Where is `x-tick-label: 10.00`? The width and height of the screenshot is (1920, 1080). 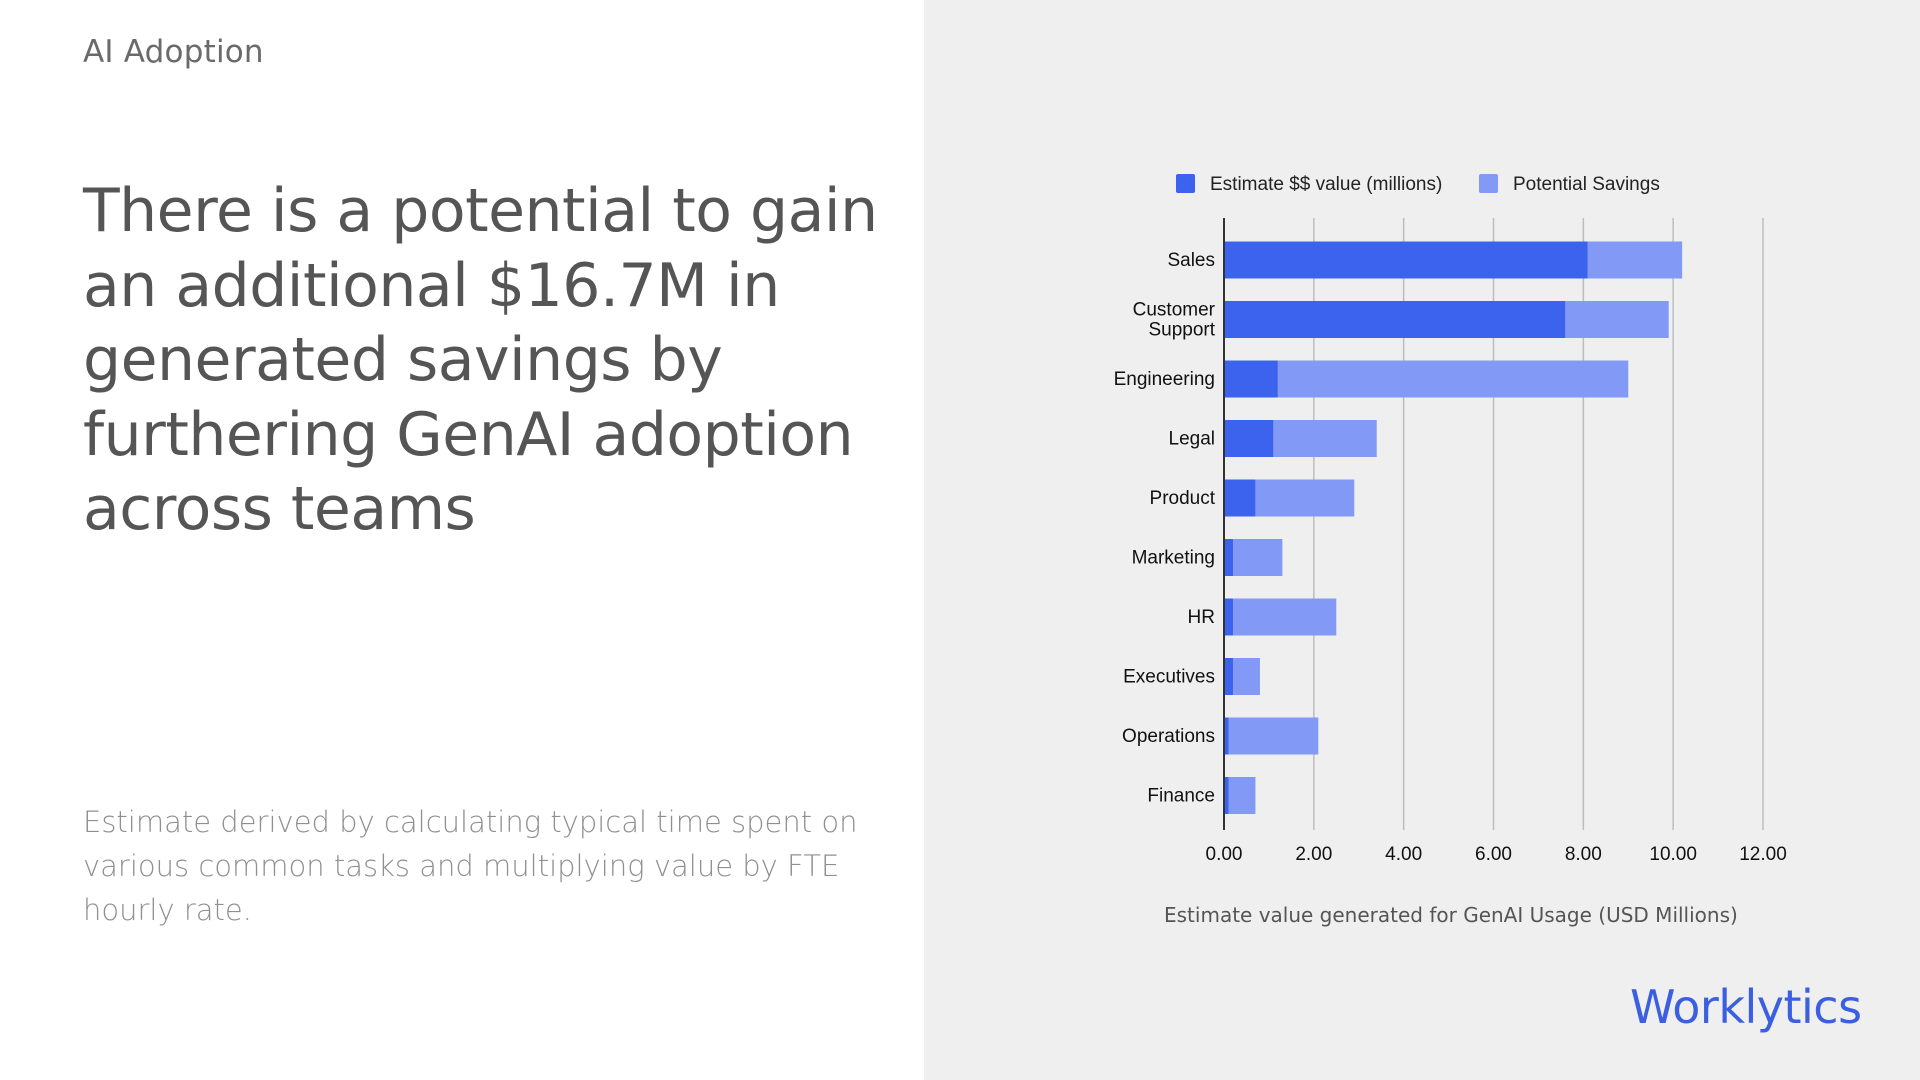
x-tick-label: 10.00 is located at coordinates (1673, 854).